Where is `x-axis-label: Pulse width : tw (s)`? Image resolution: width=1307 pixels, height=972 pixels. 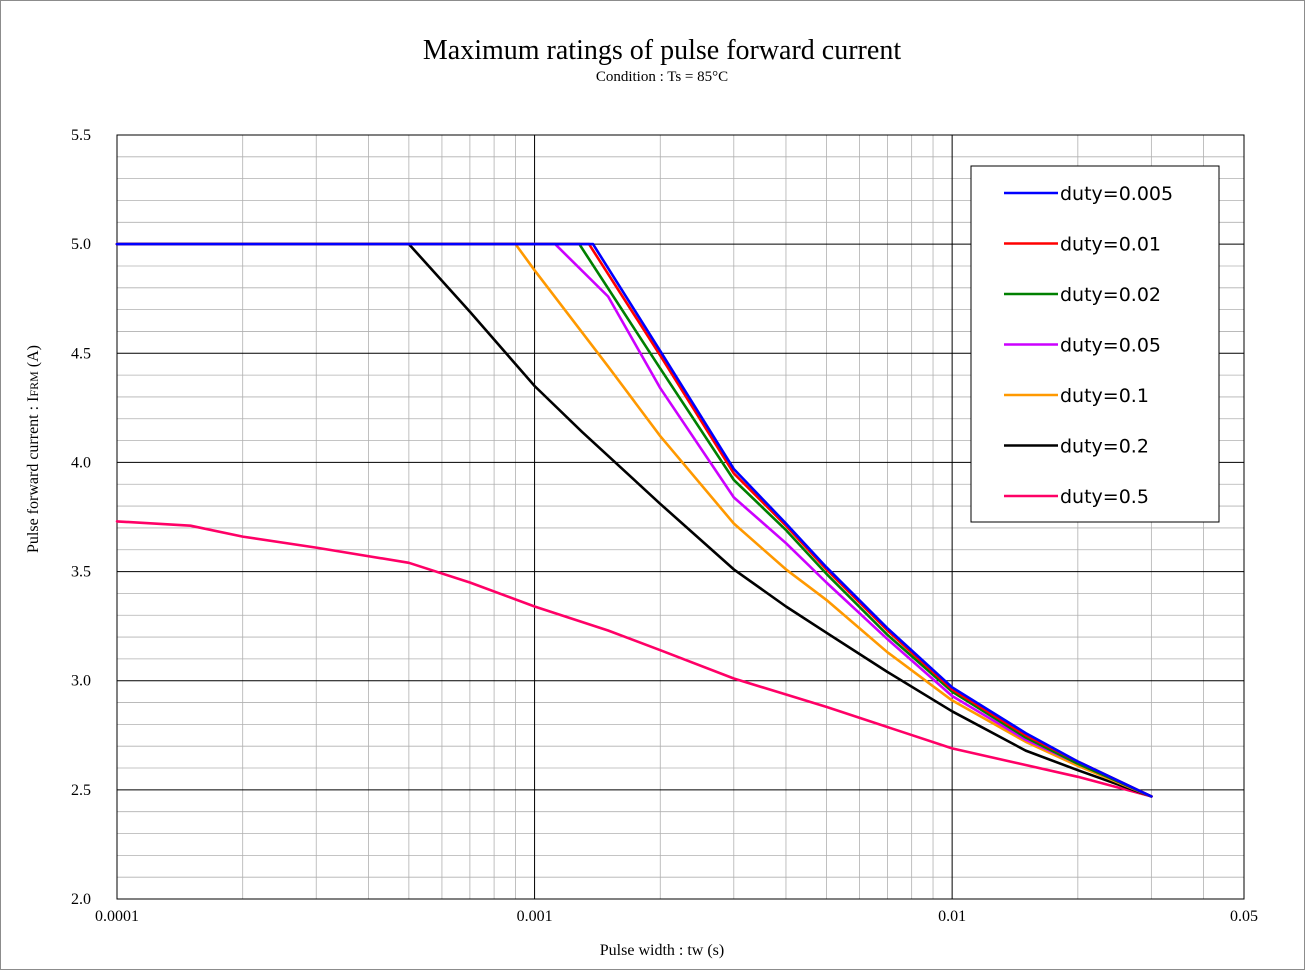 x-axis-label: Pulse width : tw (s) is located at coordinates (662, 950).